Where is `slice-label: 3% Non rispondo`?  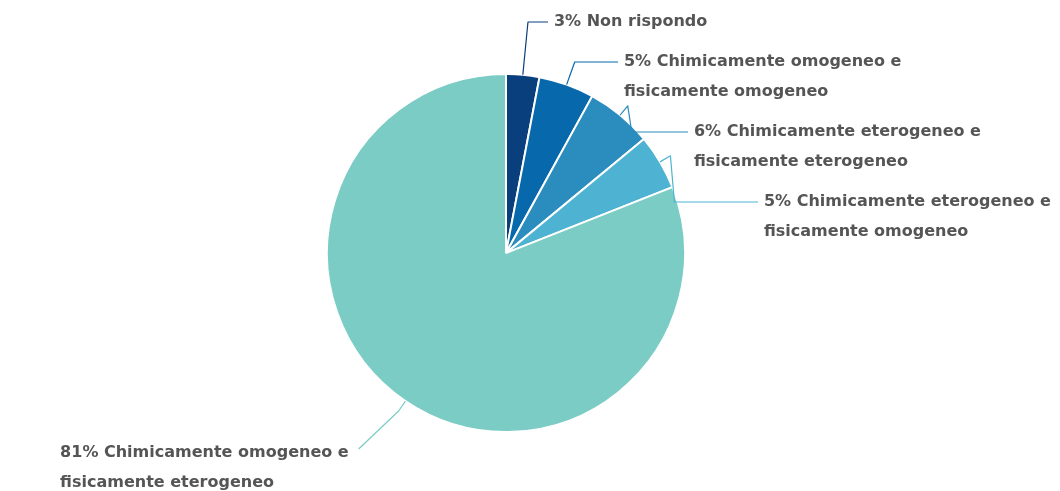 slice-label: 3% Non rispondo is located at coordinates (630, 21).